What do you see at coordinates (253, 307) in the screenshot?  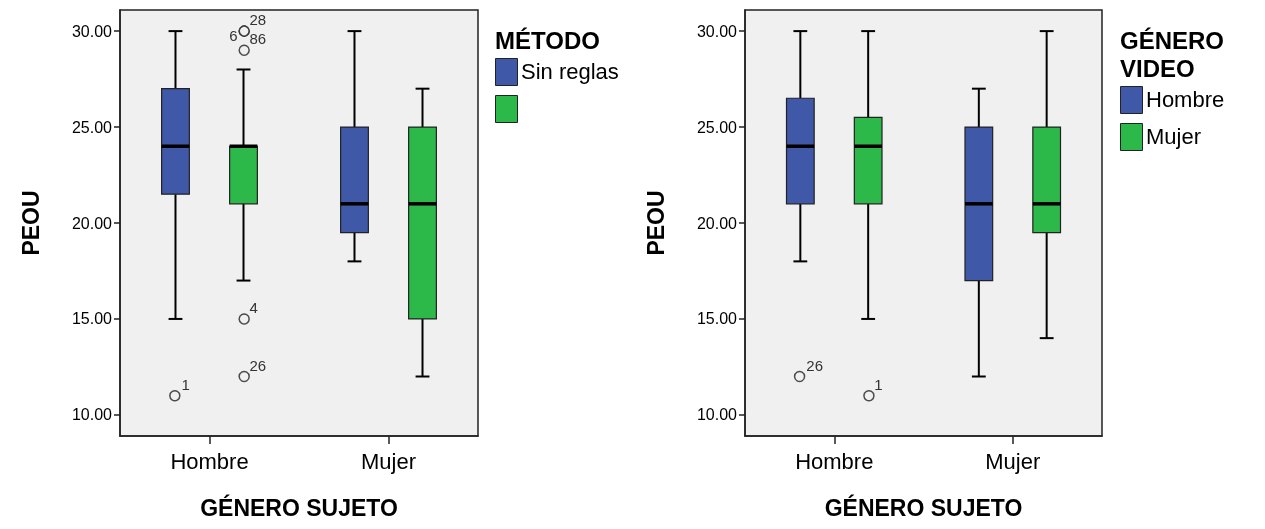 I see `annotation: 4` at bounding box center [253, 307].